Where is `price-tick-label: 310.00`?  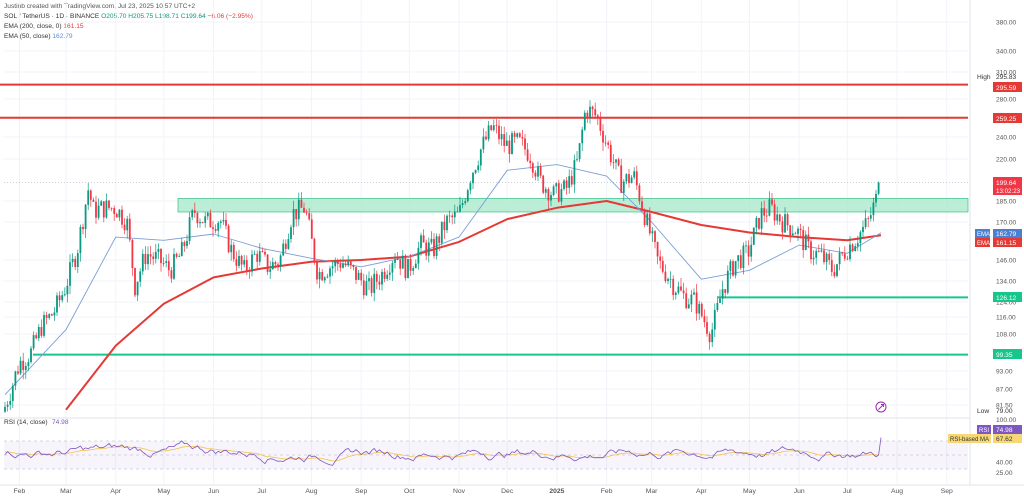 price-tick-label: 310.00 is located at coordinates (1006, 73).